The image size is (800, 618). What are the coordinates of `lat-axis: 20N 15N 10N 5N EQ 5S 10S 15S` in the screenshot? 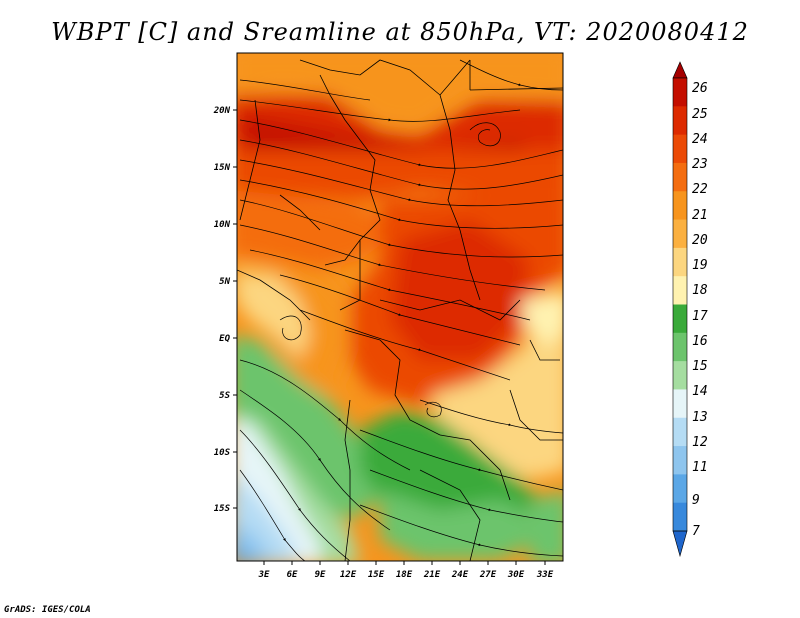 It's located at (225, 310).